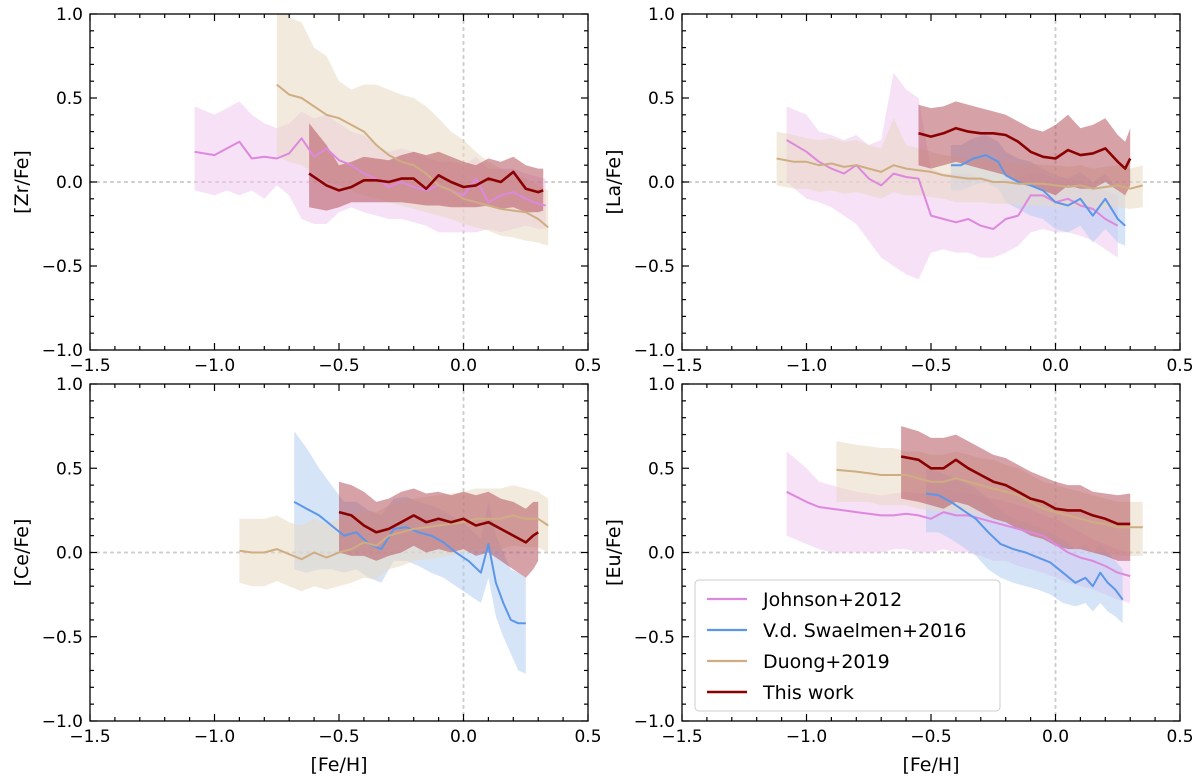  What do you see at coordinates (832, 600) in the screenshot?
I see `legend-label: Johnson+2012` at bounding box center [832, 600].